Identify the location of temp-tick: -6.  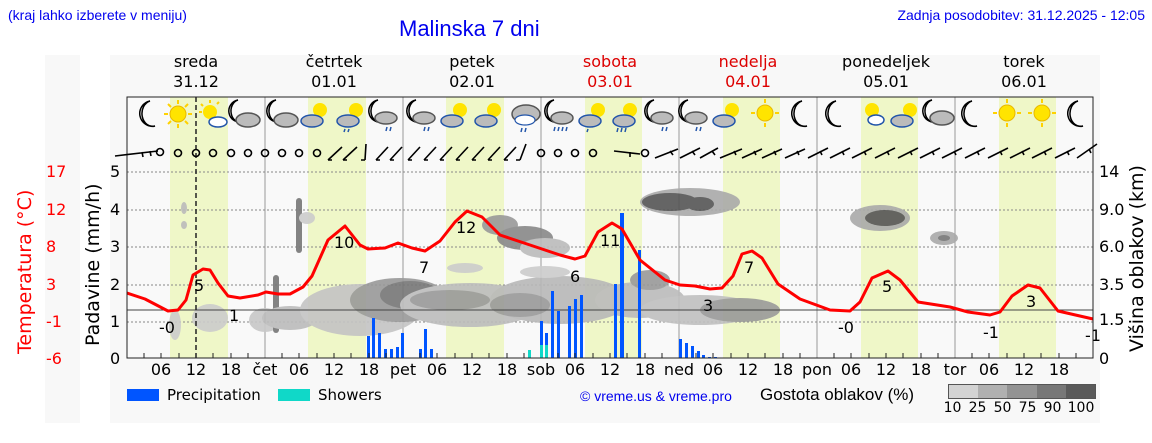
(54, 358).